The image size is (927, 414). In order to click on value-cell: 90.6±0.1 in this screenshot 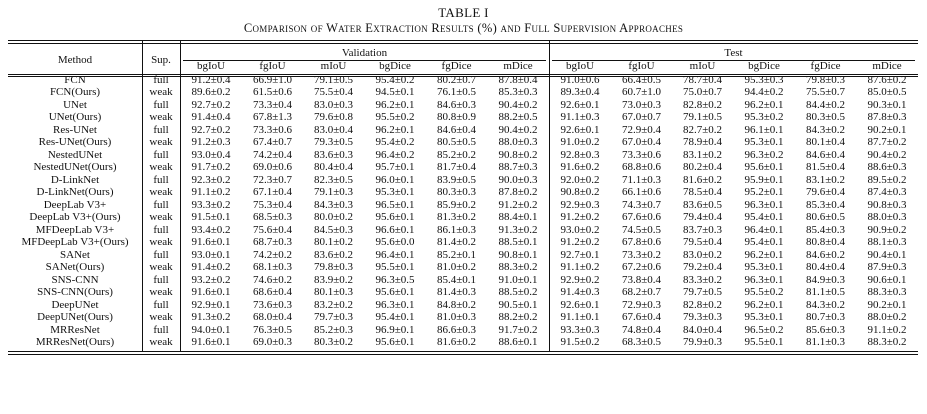, I will do `click(887, 279)`.